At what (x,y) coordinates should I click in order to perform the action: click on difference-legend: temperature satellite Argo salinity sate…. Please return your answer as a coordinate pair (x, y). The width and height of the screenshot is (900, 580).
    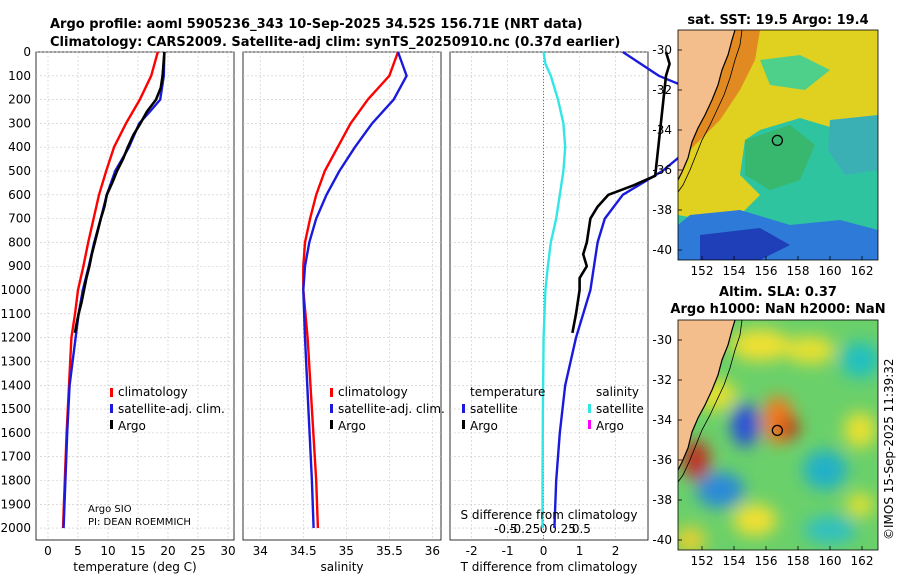
    Looking at the image, I should click on (553, 409).